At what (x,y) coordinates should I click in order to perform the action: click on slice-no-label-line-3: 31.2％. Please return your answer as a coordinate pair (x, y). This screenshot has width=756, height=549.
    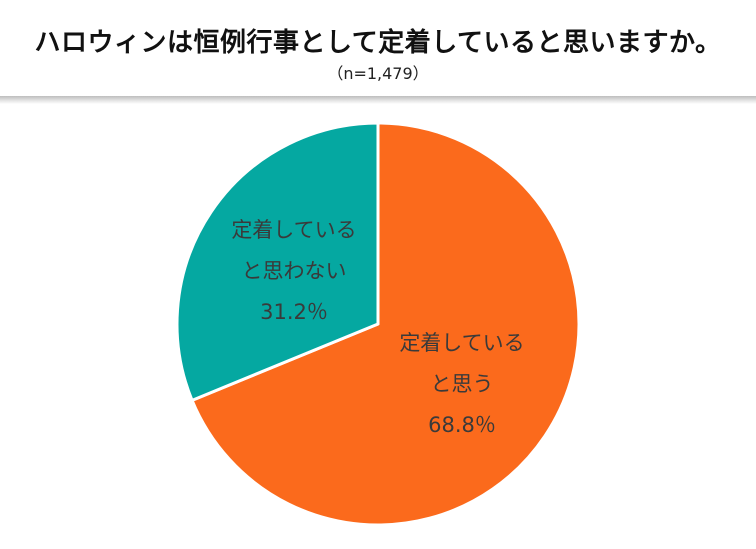
    Looking at the image, I should click on (294, 312).